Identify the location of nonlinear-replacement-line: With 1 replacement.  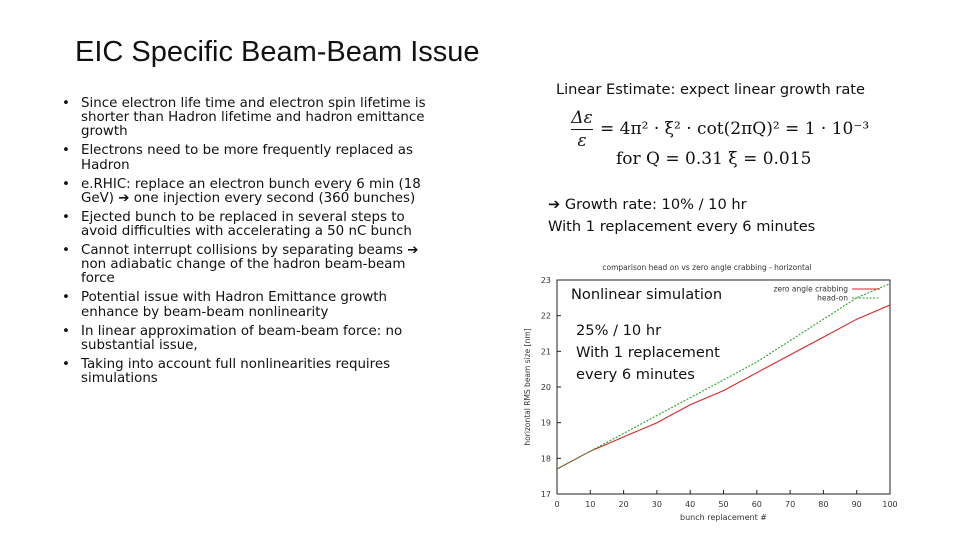
(648, 352).